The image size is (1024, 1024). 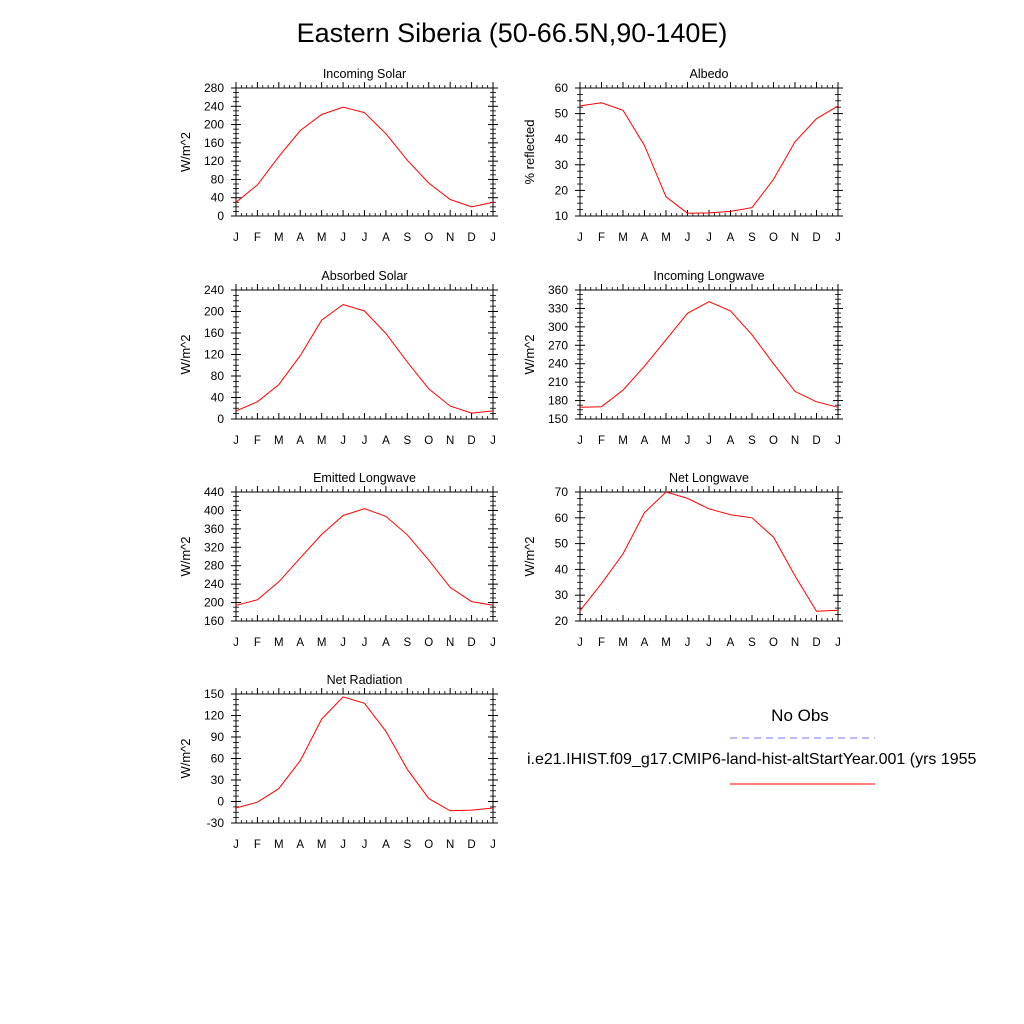 What do you see at coordinates (218, 737) in the screenshot?
I see `y-tick-label: 90` at bounding box center [218, 737].